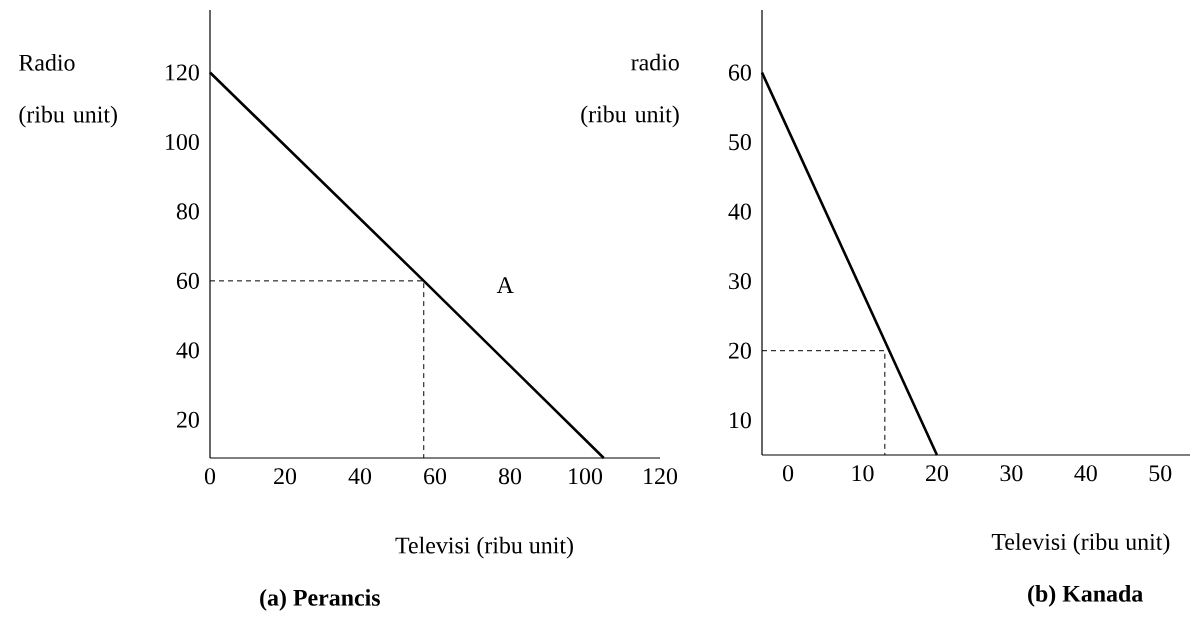 The width and height of the screenshot is (1195, 641). I want to click on x-tick-label: 80, so click(510, 476).